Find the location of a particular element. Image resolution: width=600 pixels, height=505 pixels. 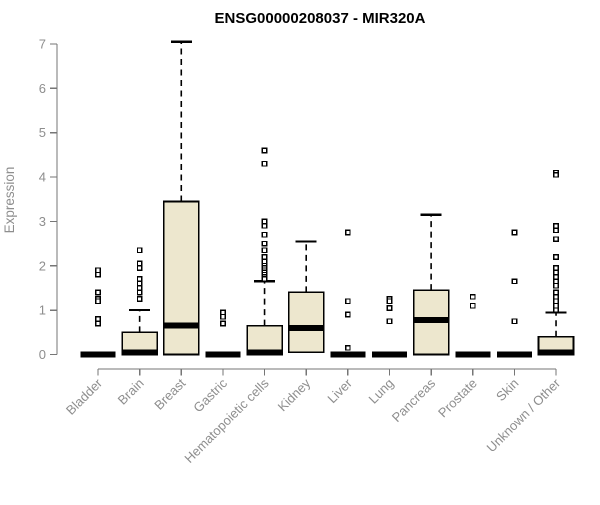

y-axis-tick-label: 4 is located at coordinates (42, 177).